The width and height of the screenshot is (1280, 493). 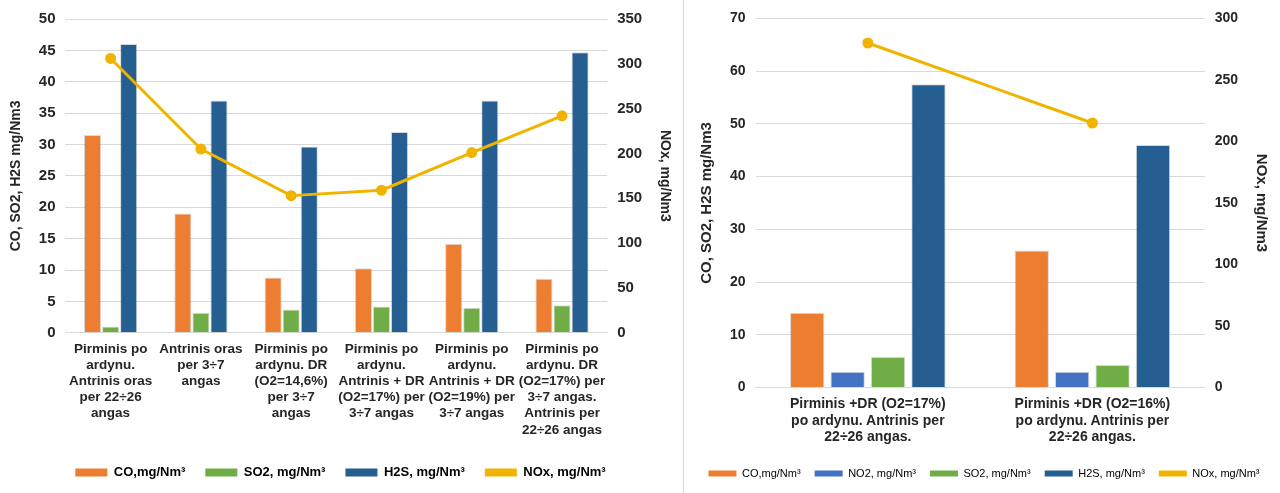 What do you see at coordinates (291, 380) in the screenshot?
I see `x-tick-label: Pirminis po ardynu. DR (O2=14,6%) per 3÷7 angas` at bounding box center [291, 380].